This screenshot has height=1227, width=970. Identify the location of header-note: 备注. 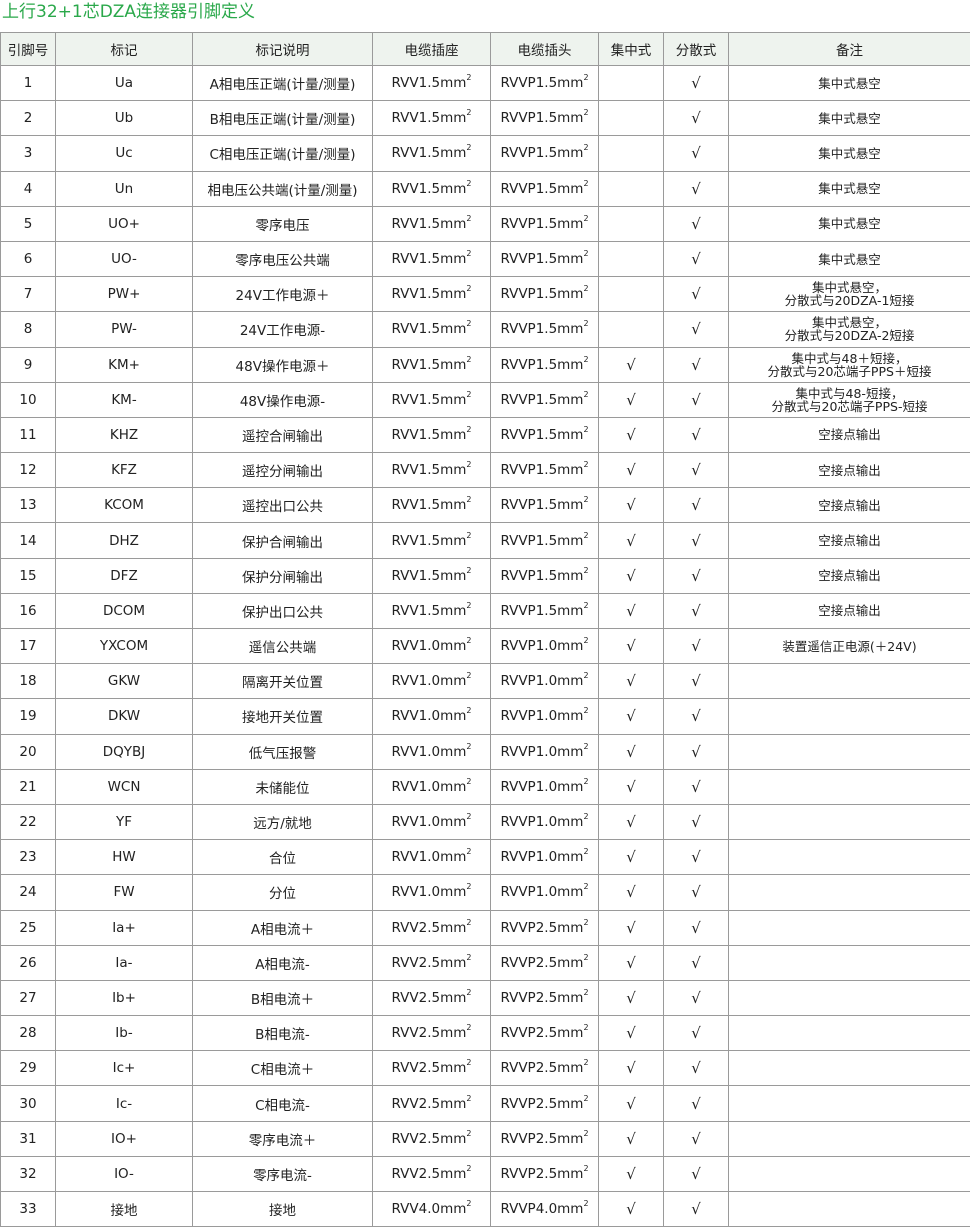
(849, 49).